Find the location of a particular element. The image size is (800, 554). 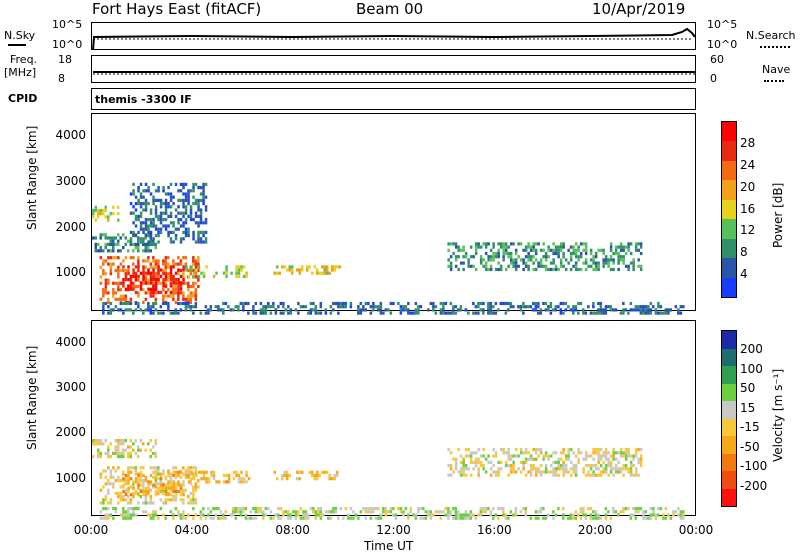

nsky-panel is located at coordinates (393, 36).